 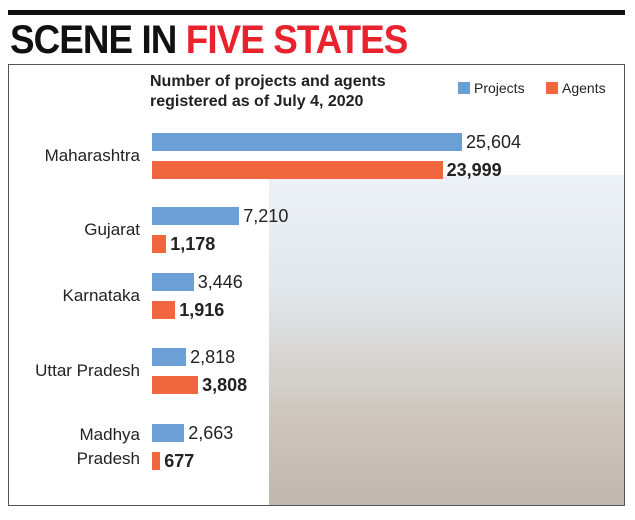 I want to click on value-label: 23,999, so click(x=474, y=170).